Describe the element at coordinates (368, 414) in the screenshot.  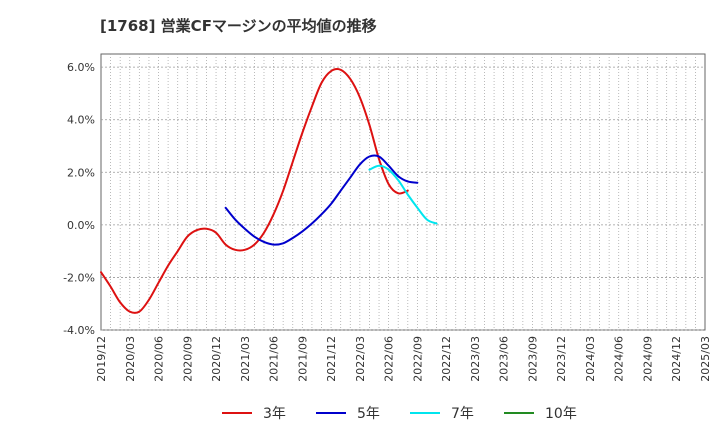
I see `legend-label: 5年` at that location.